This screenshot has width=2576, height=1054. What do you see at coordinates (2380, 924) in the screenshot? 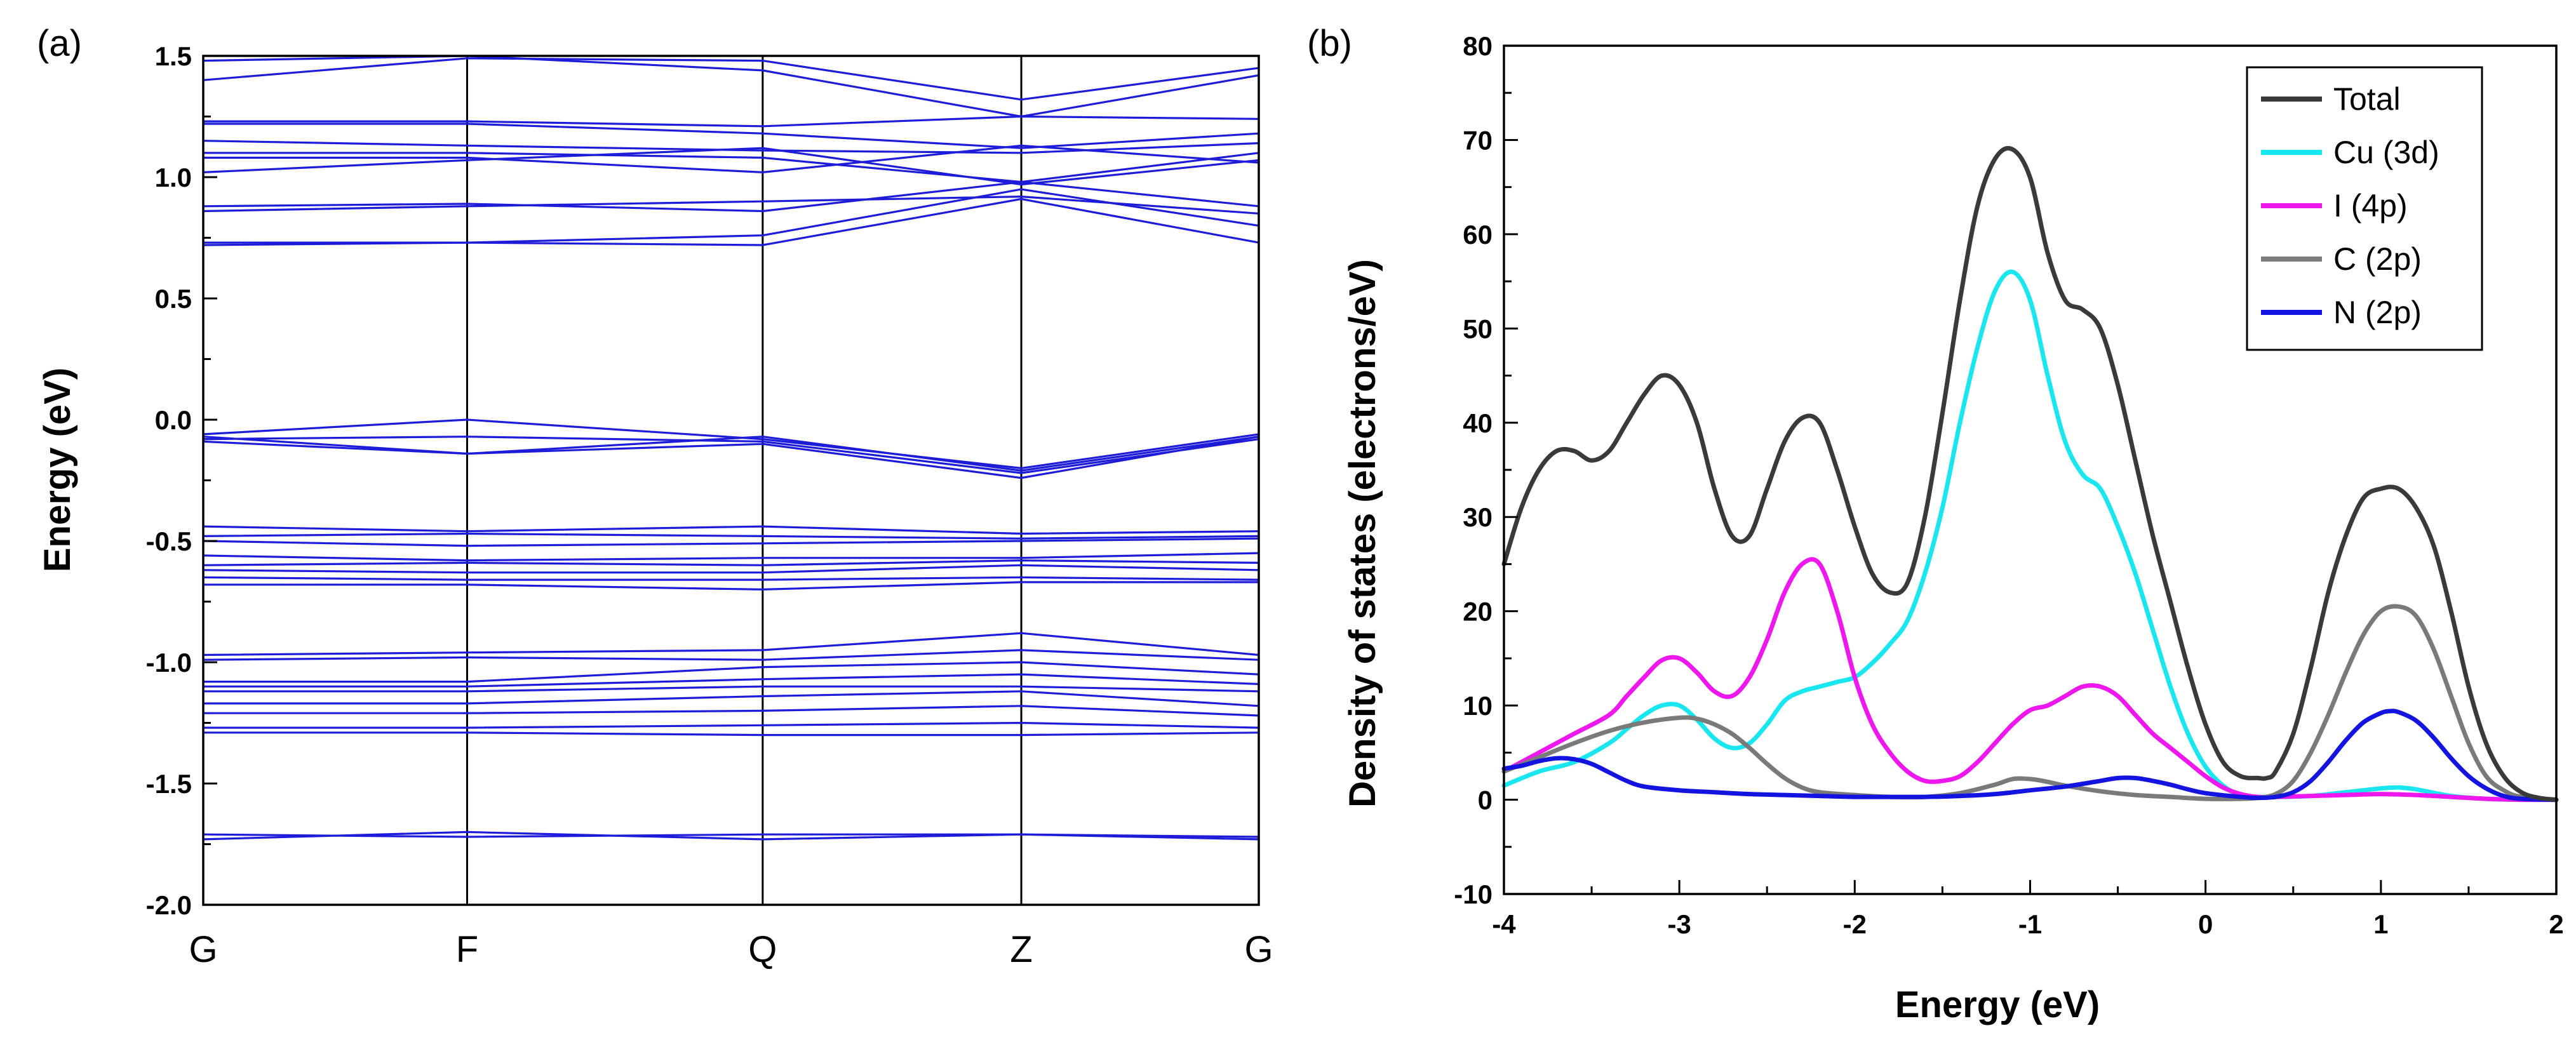
I see `x-tick-label: 1` at bounding box center [2380, 924].